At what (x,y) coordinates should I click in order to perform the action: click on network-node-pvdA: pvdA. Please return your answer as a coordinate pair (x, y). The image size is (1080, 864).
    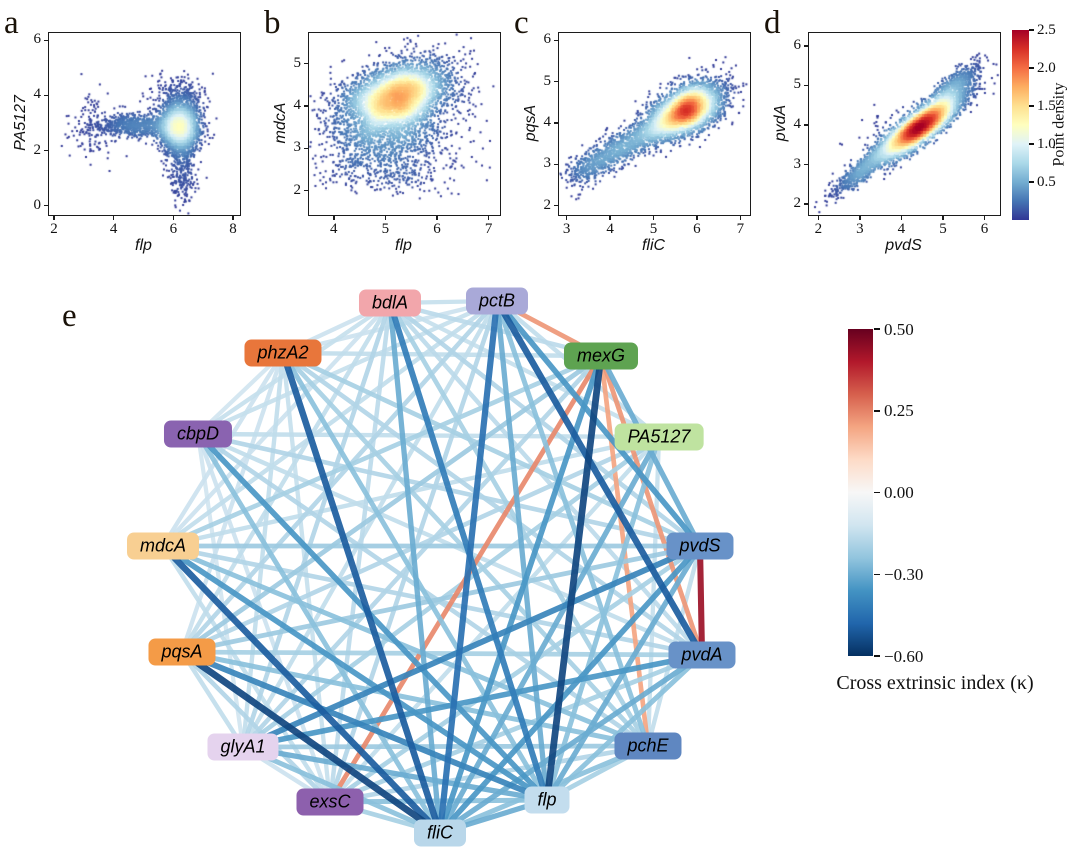
    Looking at the image, I should click on (702, 655).